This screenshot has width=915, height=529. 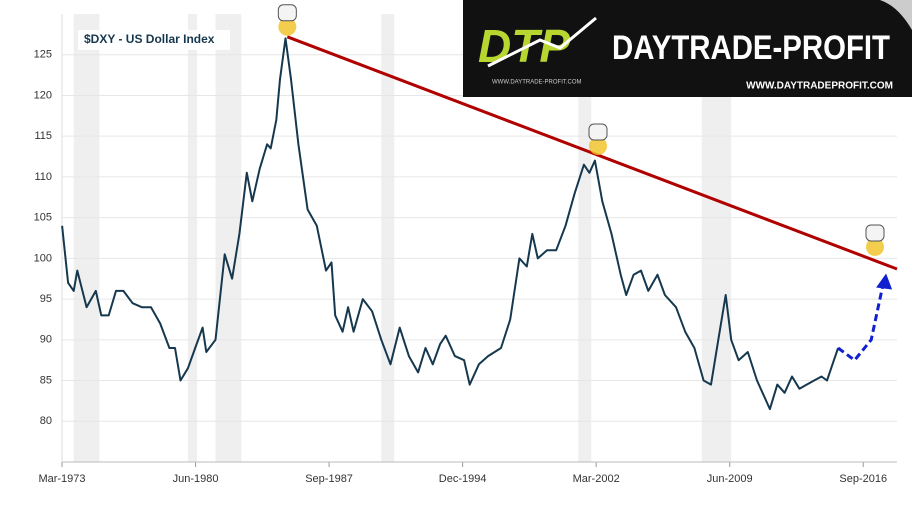 What do you see at coordinates (46, 340) in the screenshot?
I see `y-tick-label: 90` at bounding box center [46, 340].